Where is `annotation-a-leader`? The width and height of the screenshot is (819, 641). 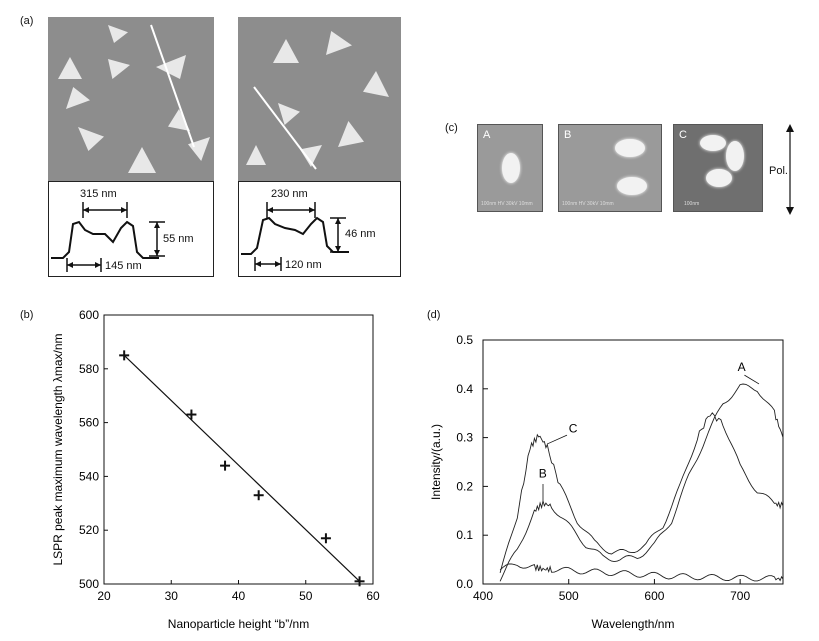
annotation-a-leader is located at coordinates (752, 379).